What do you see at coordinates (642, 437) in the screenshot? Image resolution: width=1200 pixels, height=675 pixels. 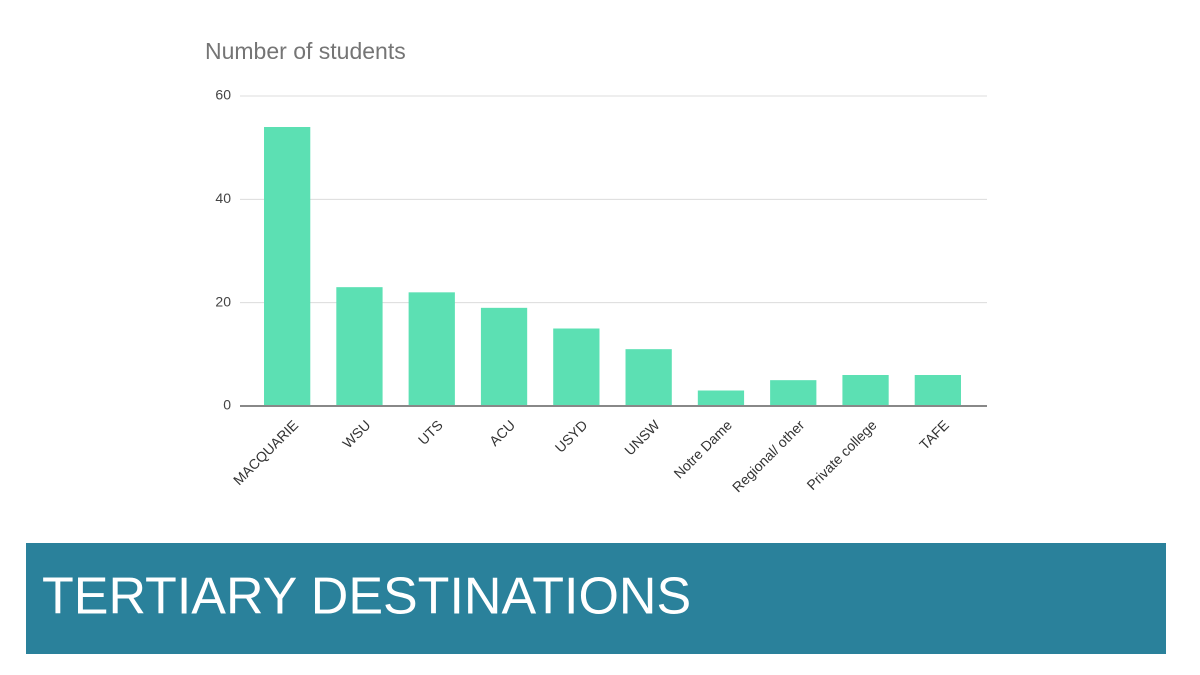 I see `x-tick-label: UNSW` at bounding box center [642, 437].